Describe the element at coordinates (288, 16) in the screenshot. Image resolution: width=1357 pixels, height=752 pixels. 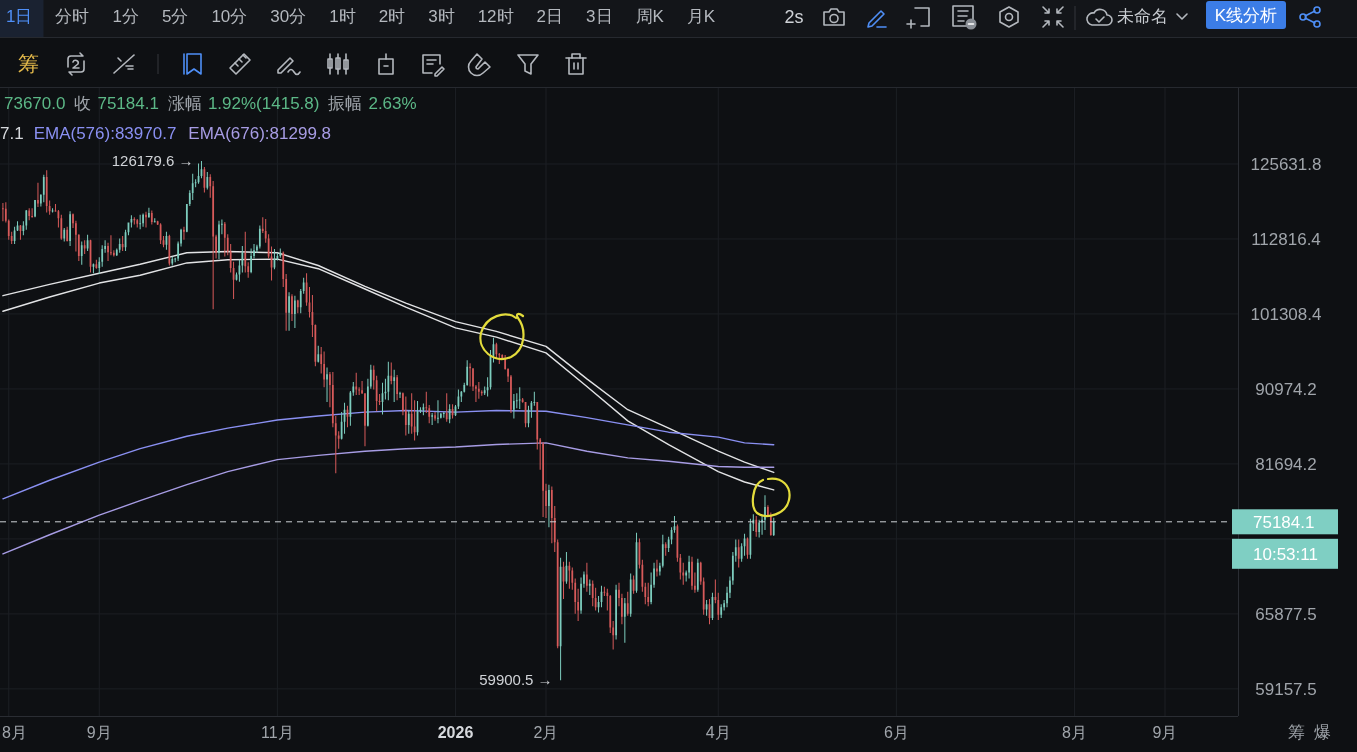
I see `text: 30分` at that location.